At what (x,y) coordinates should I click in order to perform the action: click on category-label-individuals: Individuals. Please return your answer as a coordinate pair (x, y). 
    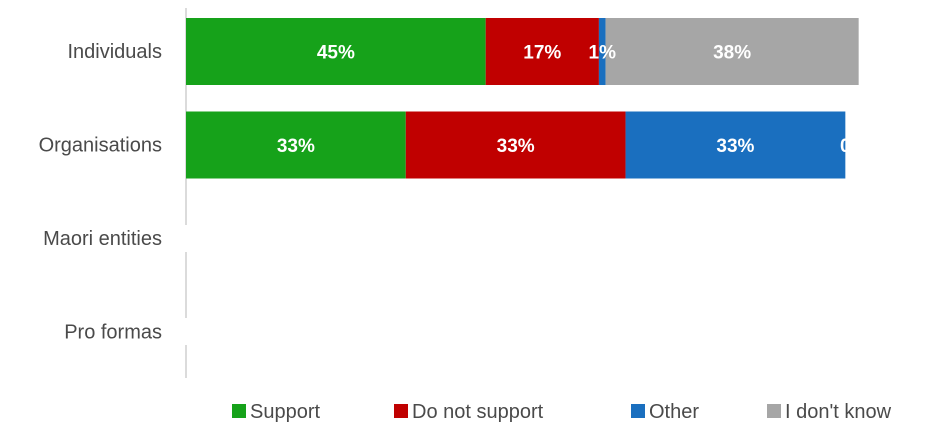
    Looking at the image, I should click on (114, 52).